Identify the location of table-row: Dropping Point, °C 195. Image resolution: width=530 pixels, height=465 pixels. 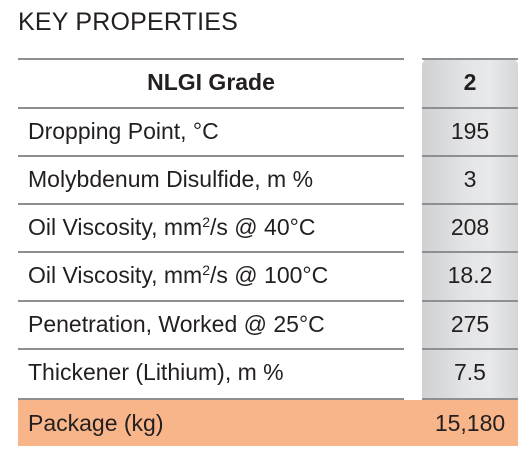
(268, 129).